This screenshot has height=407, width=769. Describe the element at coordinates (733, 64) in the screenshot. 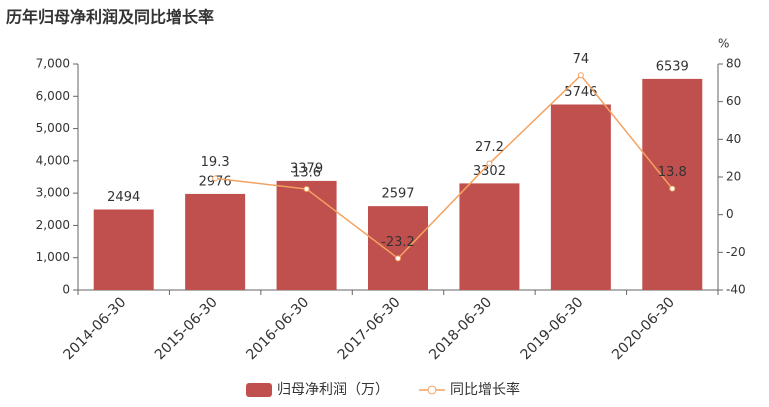

I see `y2-tick-label: 80` at that location.